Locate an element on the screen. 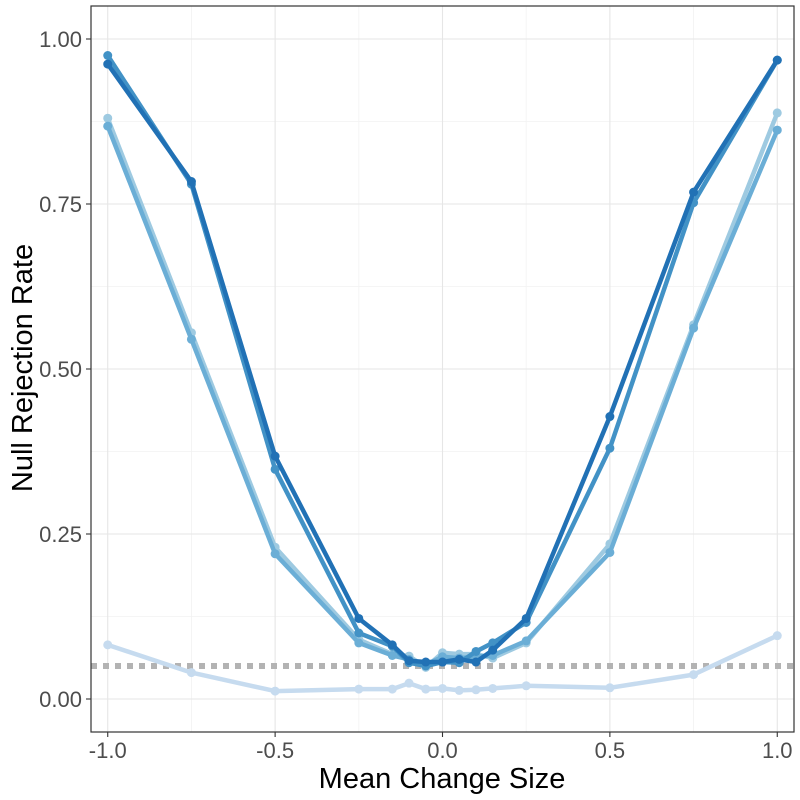 The height and width of the screenshot is (800, 800). y-tick-label: 0.75 is located at coordinates (60, 204).